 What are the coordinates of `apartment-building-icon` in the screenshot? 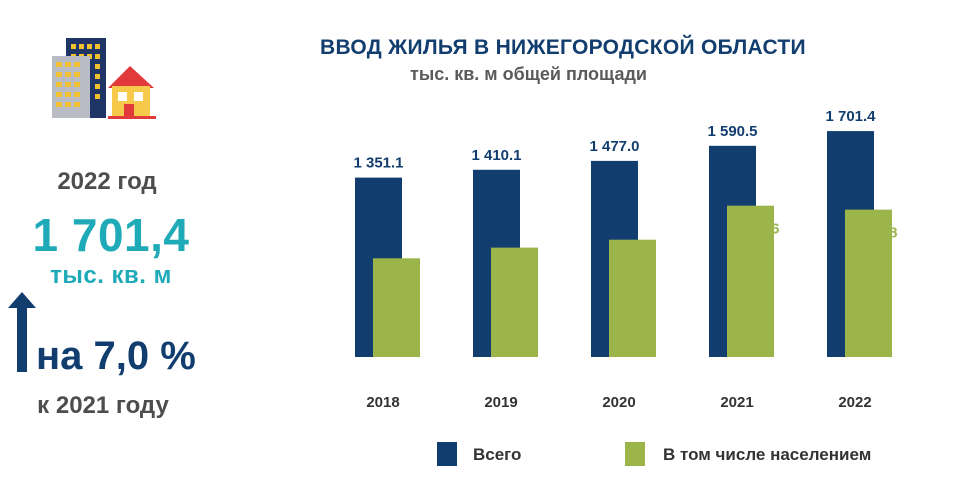 It's located at (104, 78).